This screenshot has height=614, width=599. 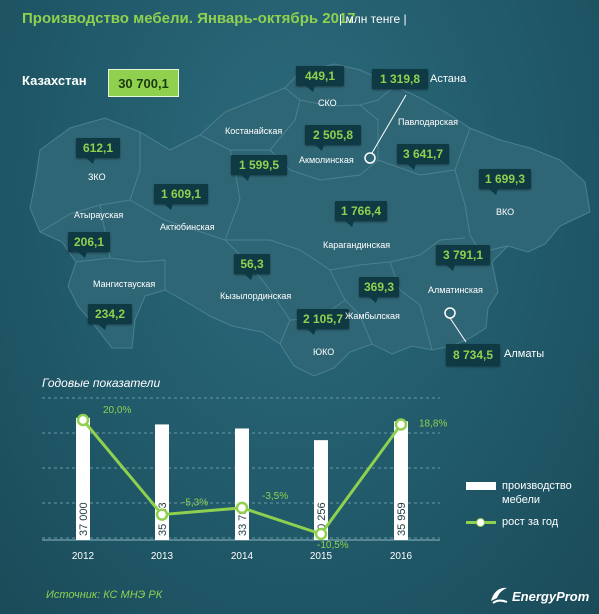 I want to click on label-atyrau: Атырауская, so click(x=99, y=215).